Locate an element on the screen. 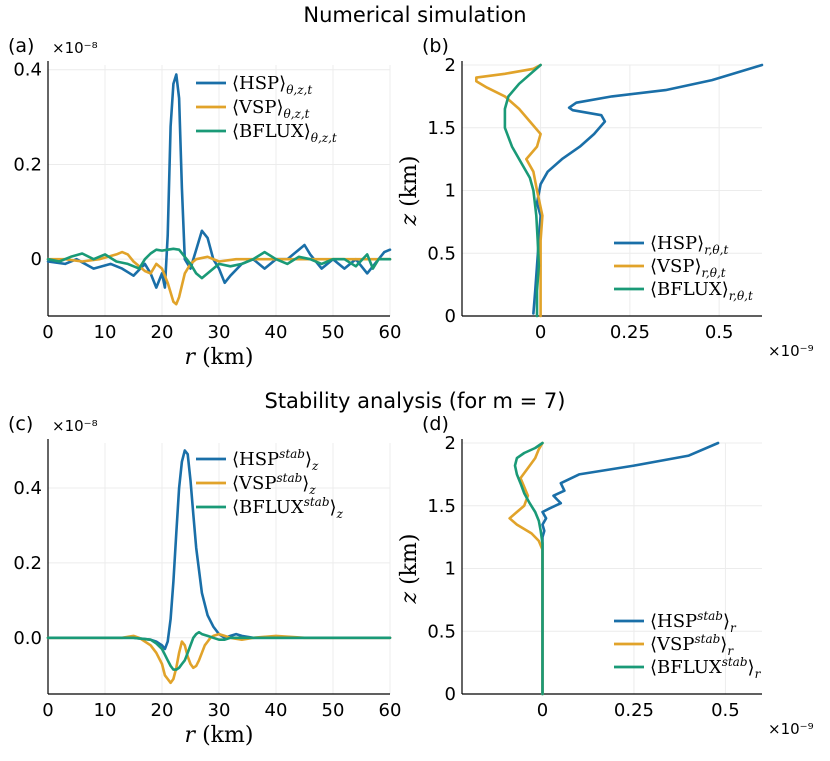 This screenshot has height=761, width=830. panel-label: (d) is located at coordinates (435, 424).